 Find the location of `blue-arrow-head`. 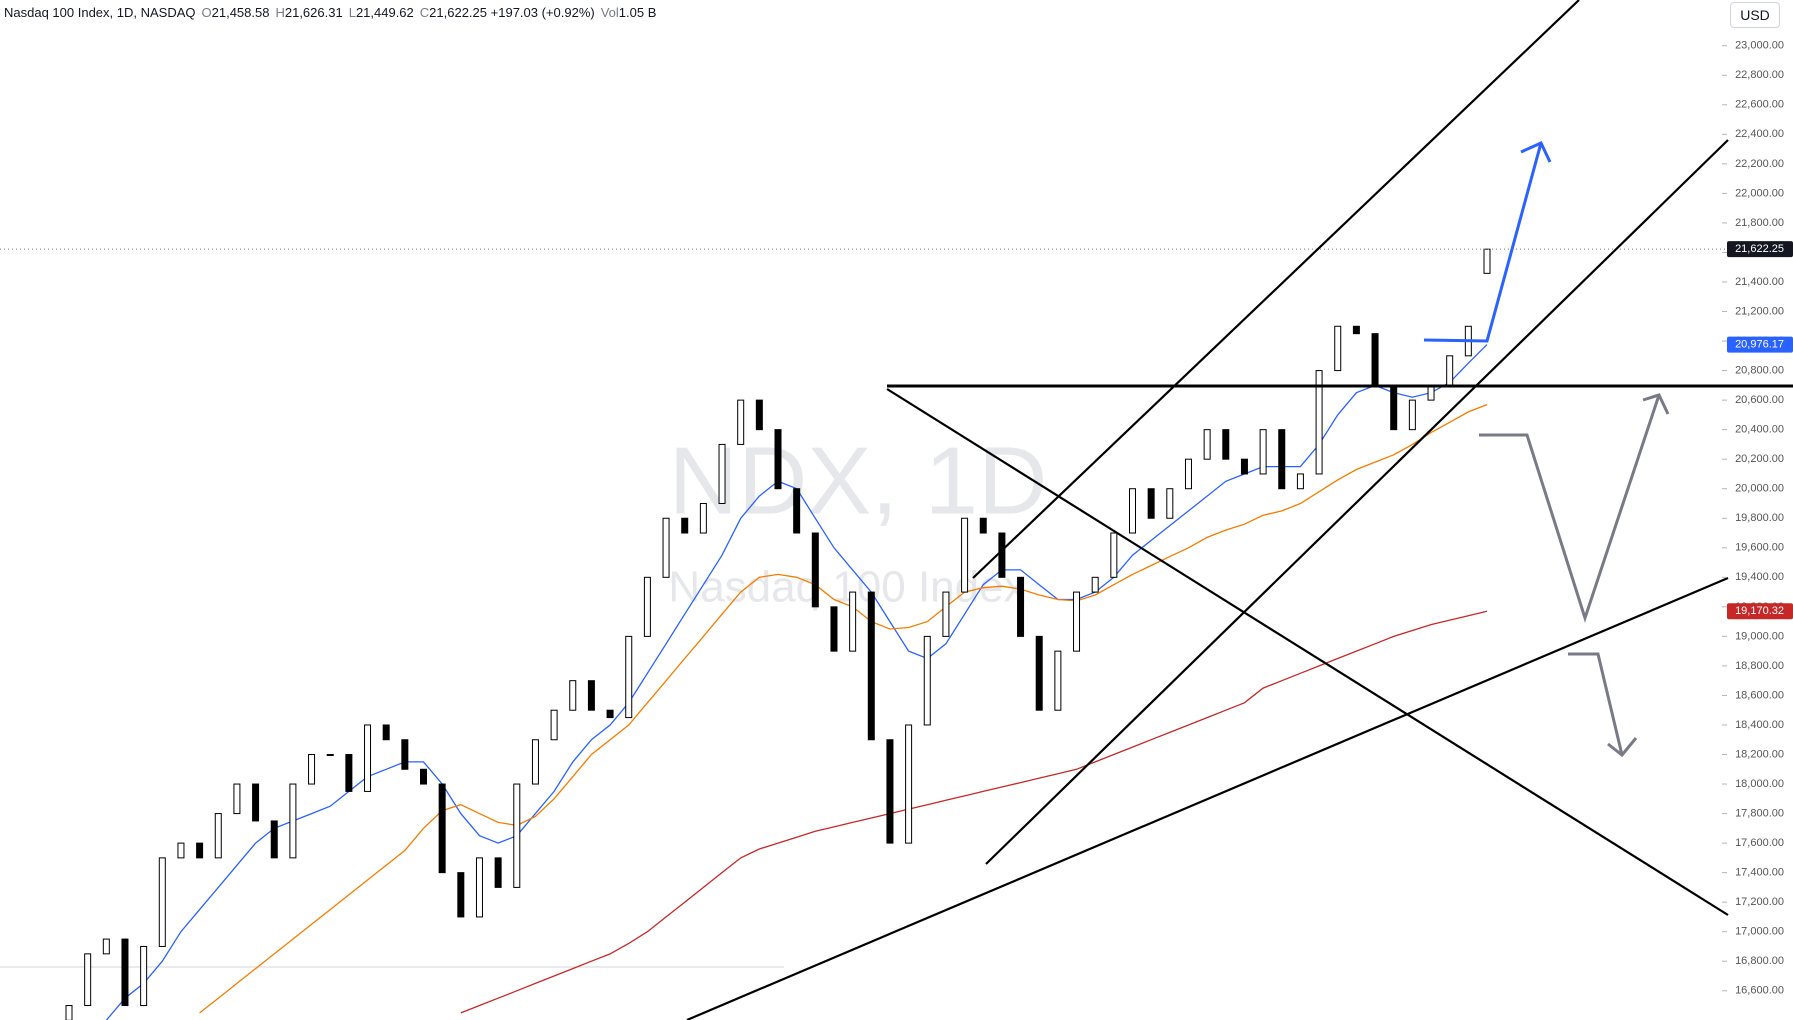

blue-arrow-head is located at coordinates (1536, 152).